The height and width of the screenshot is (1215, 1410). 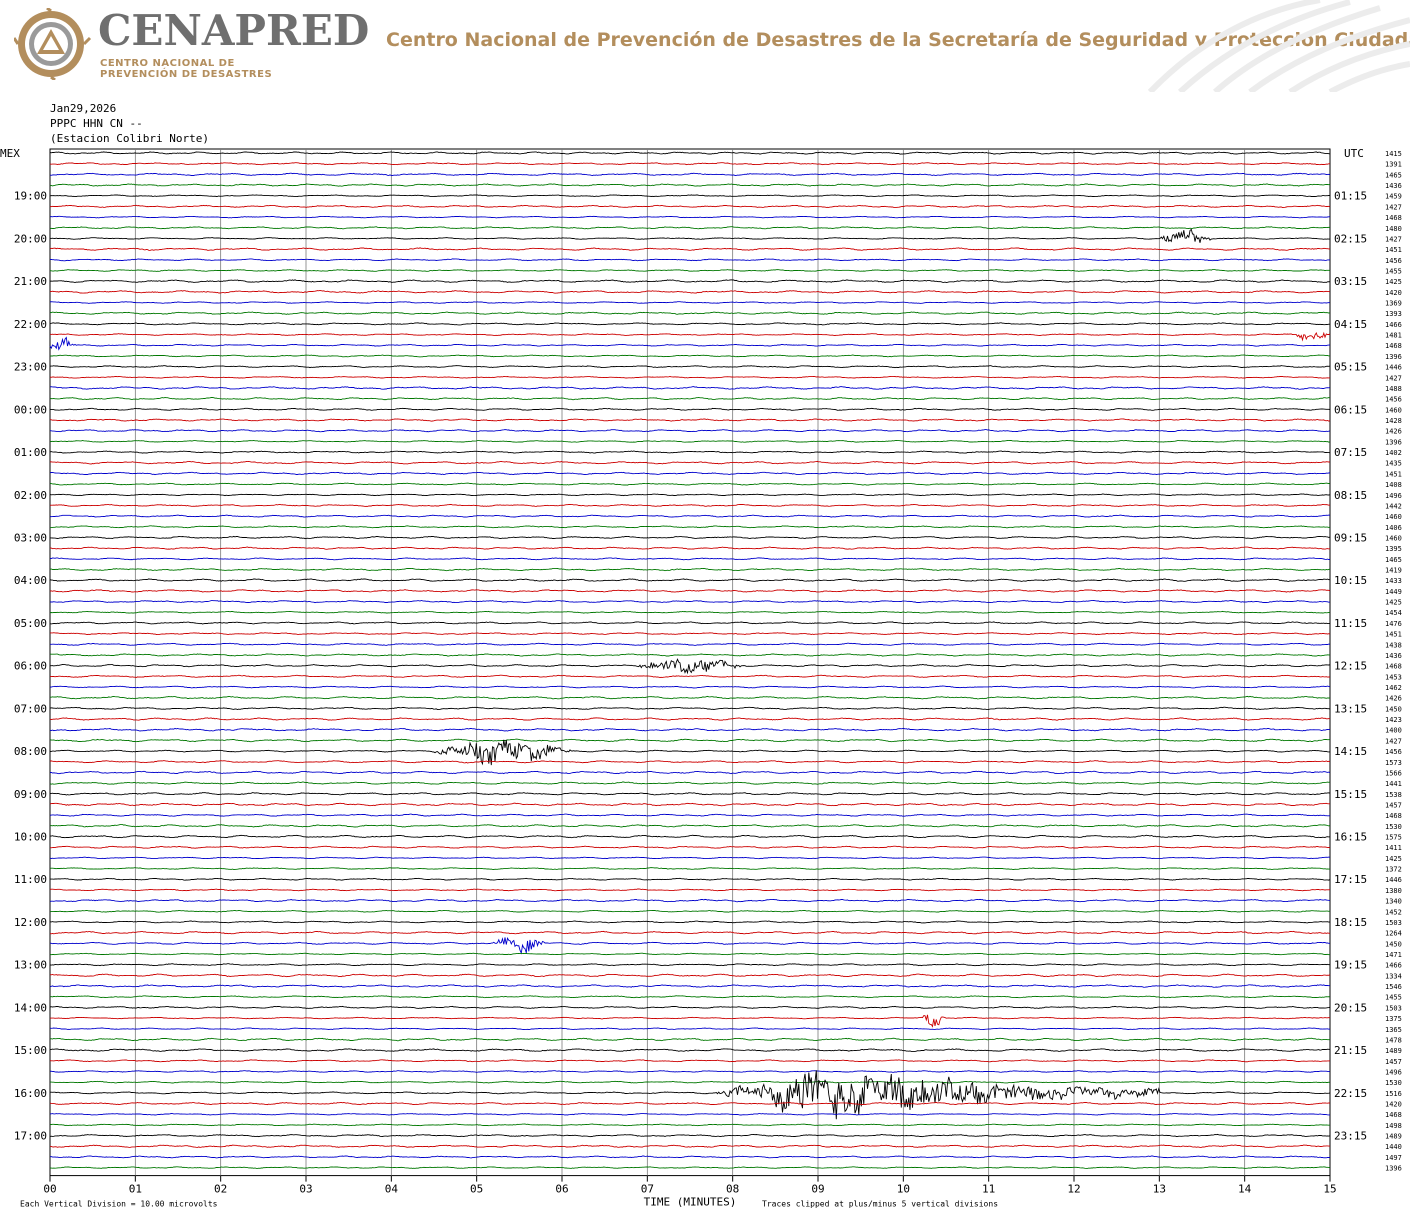 I want to click on trace-value-label: 1498, so click(x=1393, y=1126).